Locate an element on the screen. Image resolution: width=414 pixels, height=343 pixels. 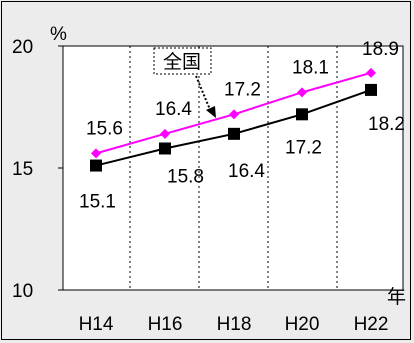
y-tick-label: 15 is located at coordinates (22, 169).